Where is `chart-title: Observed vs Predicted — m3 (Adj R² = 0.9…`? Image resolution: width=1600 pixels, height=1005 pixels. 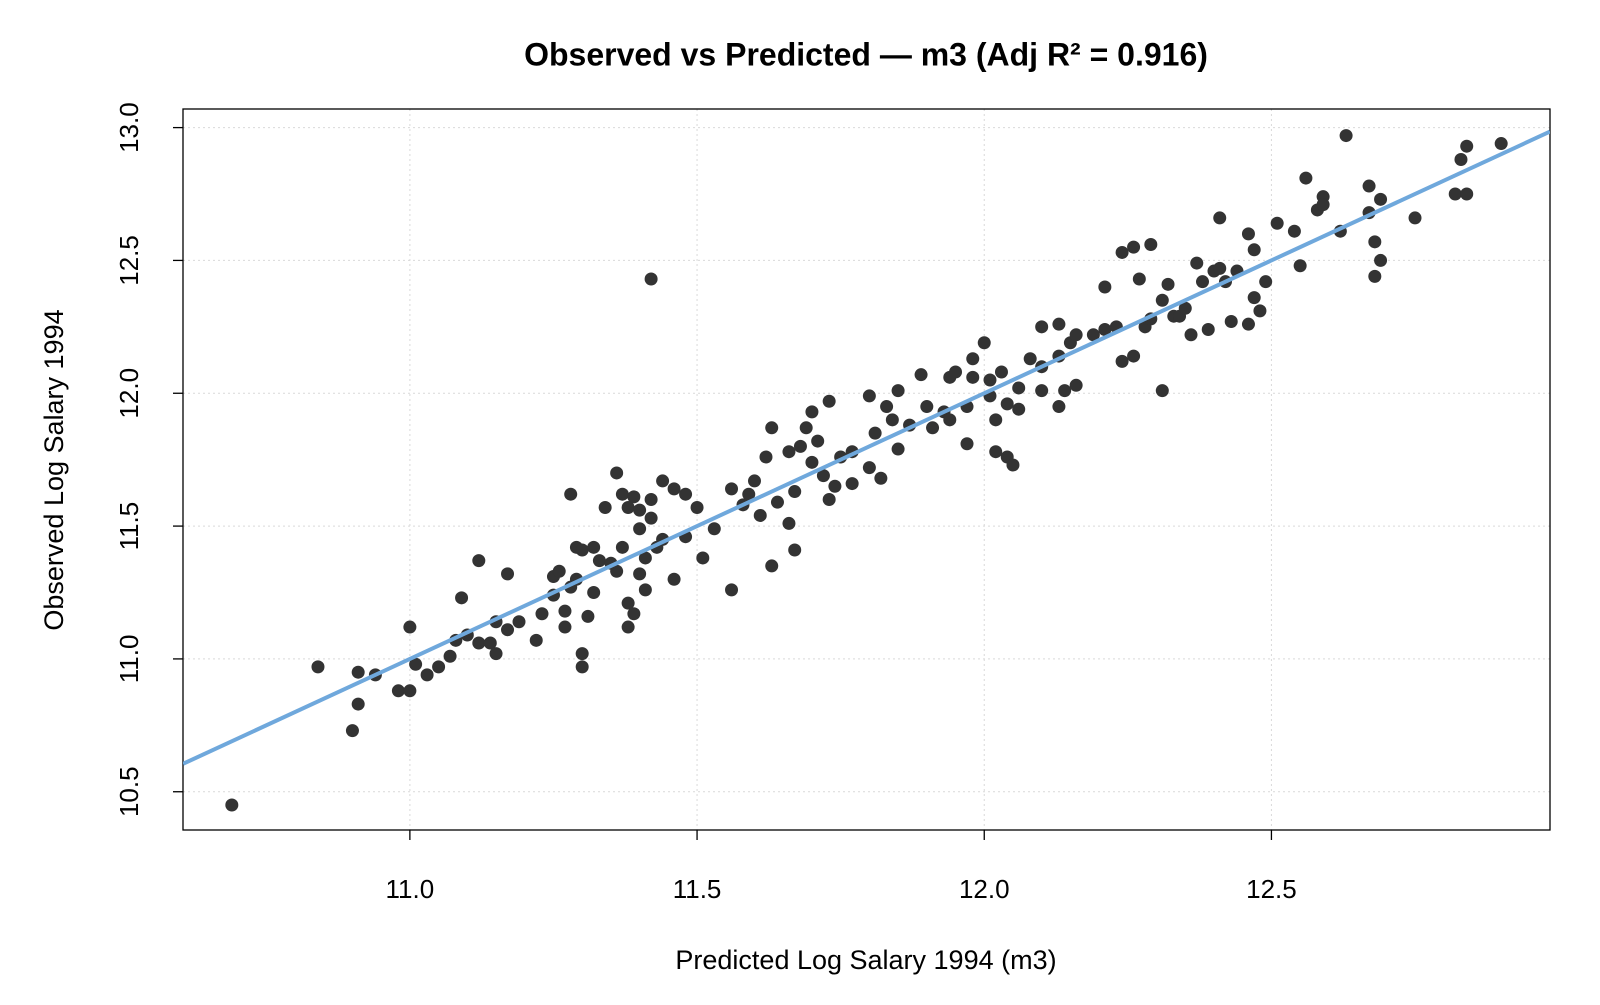 chart-title: Observed vs Predicted — m3 (Adj R² = 0.9… is located at coordinates (866, 54).